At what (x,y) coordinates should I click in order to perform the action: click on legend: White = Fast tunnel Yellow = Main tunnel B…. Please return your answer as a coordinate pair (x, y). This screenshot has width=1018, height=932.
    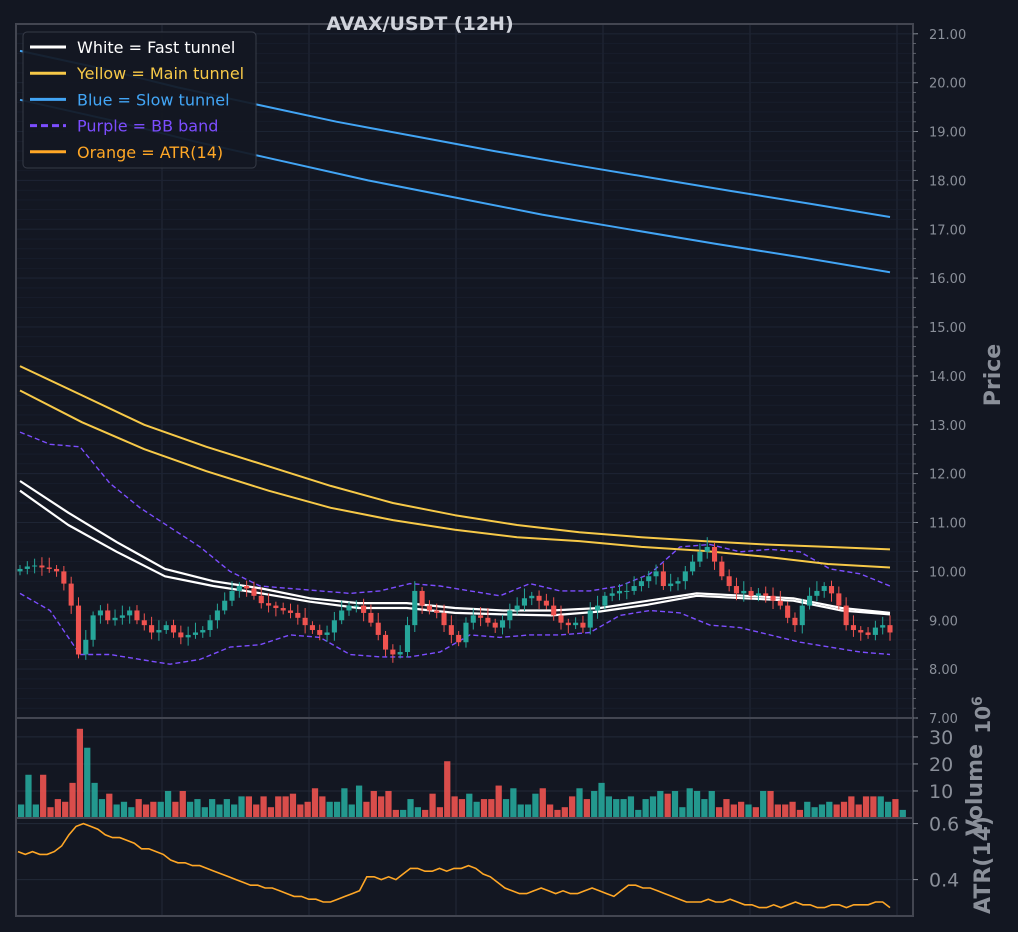
    Looking at the image, I should click on (139, 100).